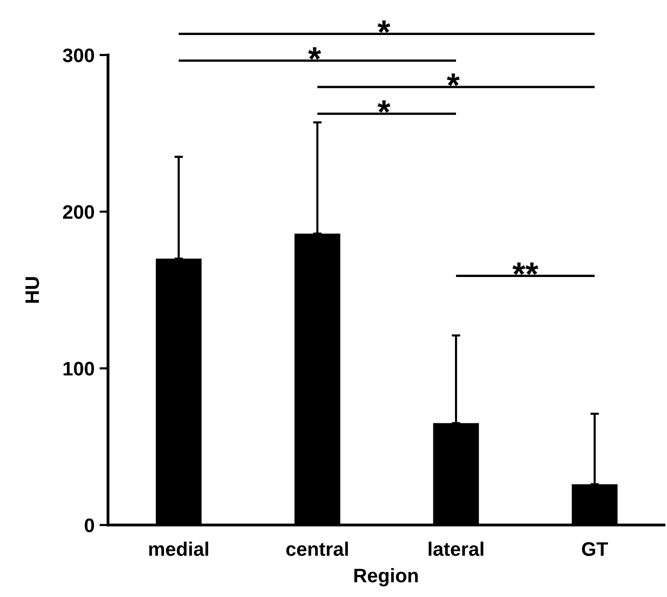 This screenshot has width=667, height=597. I want to click on y-tick-label: 0, so click(89, 525).